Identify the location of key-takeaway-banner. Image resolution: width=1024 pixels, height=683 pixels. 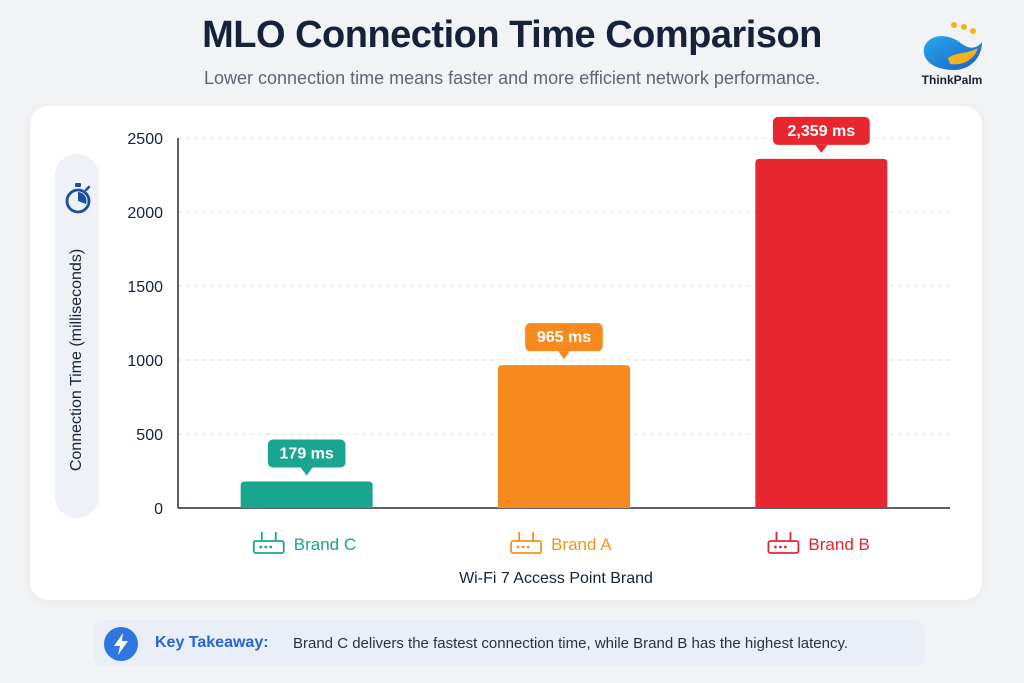
(509, 643).